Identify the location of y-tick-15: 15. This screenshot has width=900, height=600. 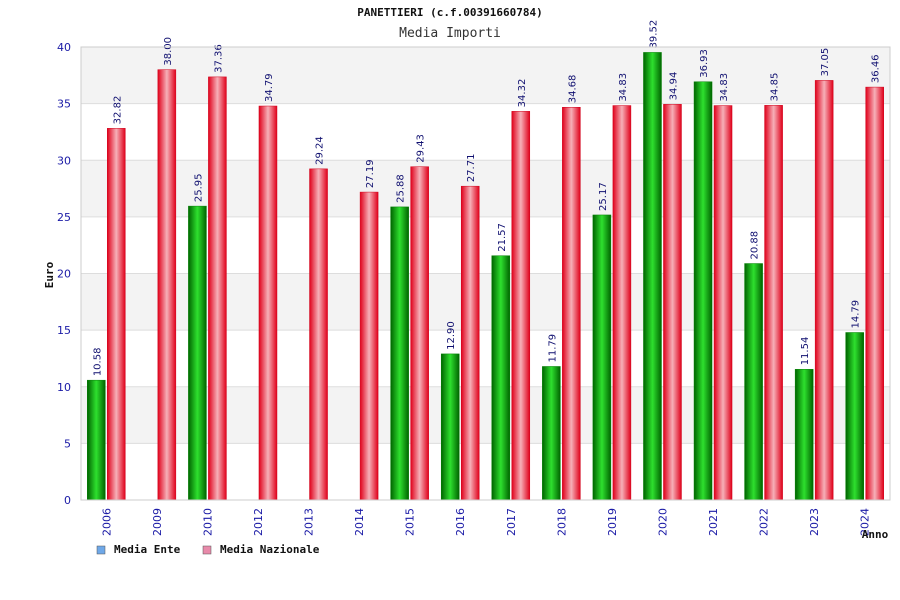
(64, 330).